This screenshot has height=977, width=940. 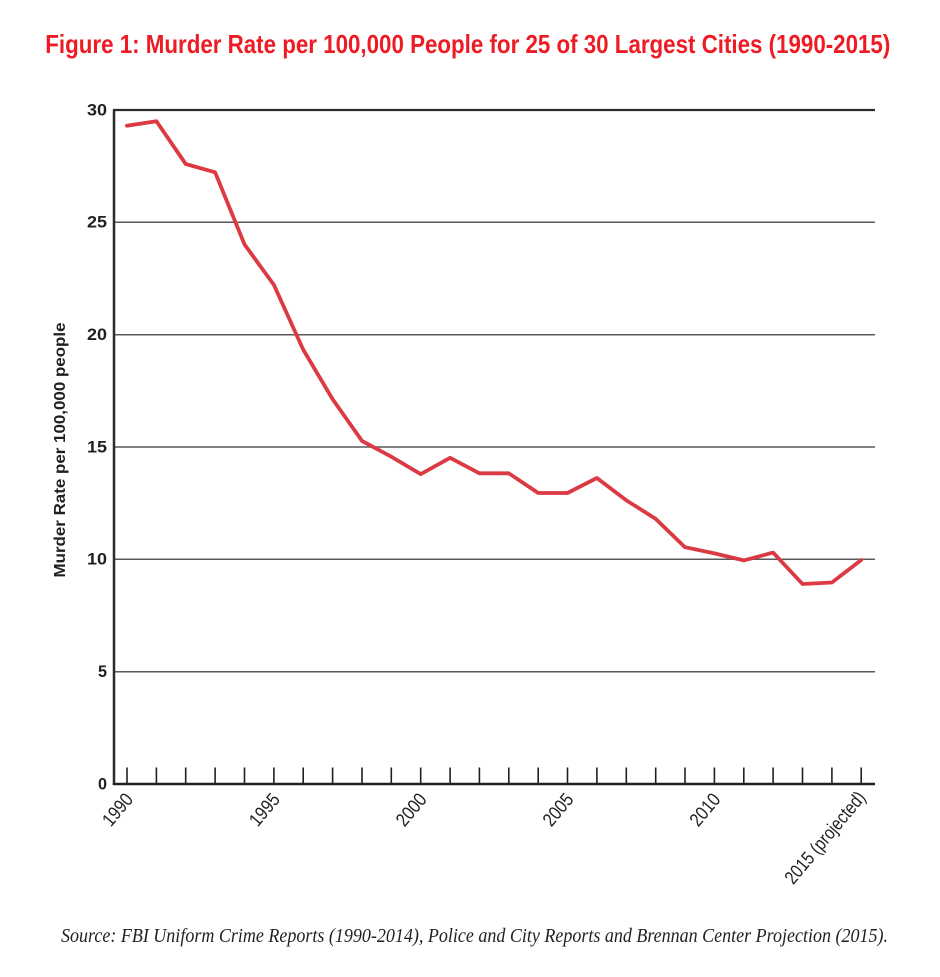 I want to click on svg-text: 20, so click(x=97, y=334).